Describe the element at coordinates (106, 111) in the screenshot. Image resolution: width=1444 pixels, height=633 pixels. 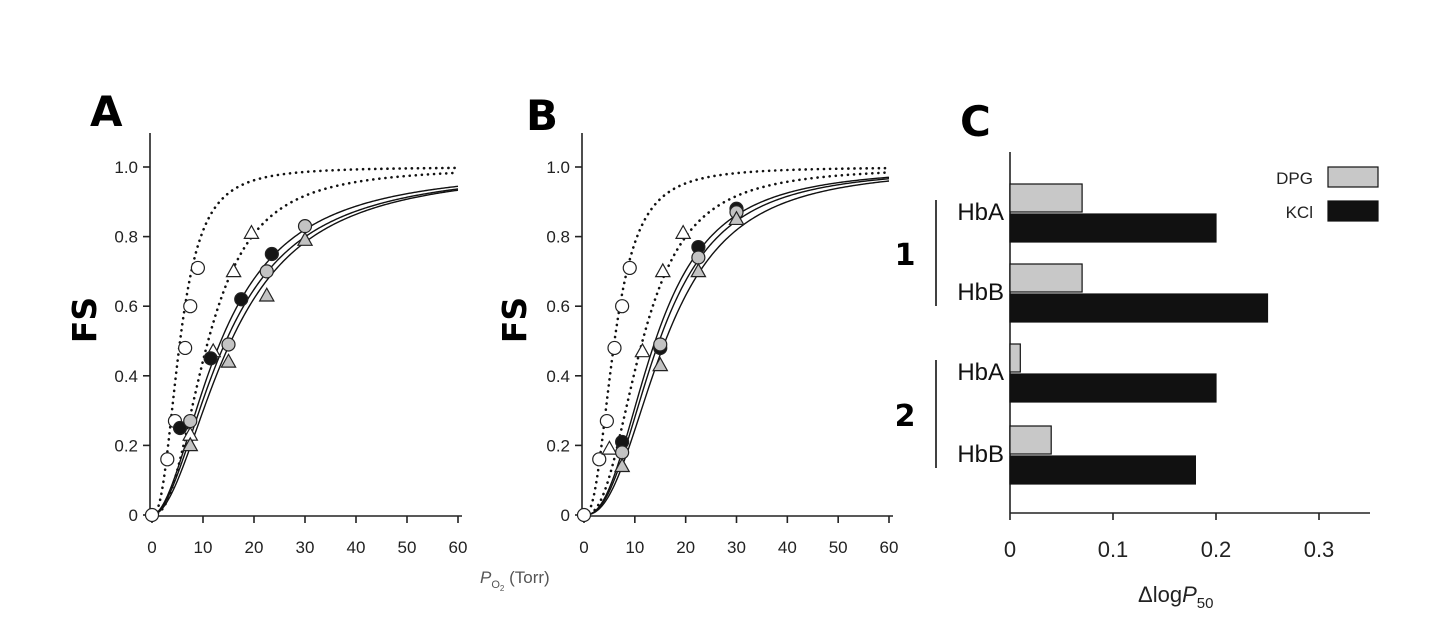
I see `panel-a-label: A` at that location.